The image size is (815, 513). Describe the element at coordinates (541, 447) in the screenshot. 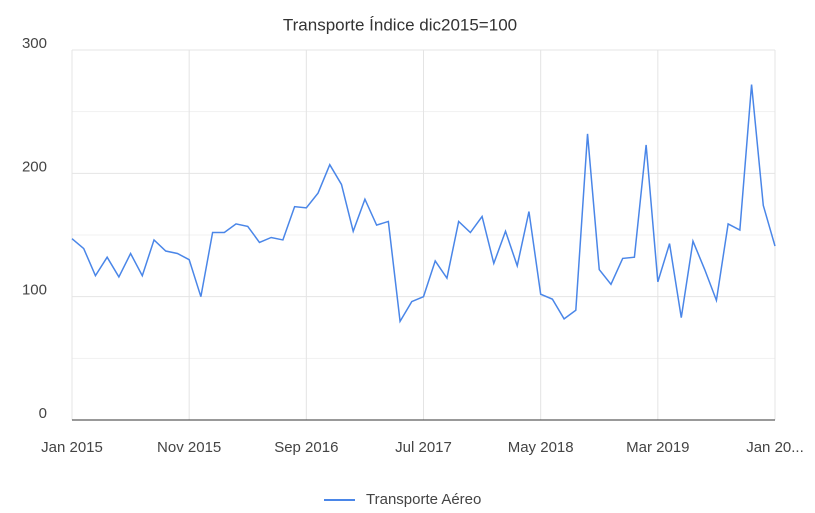

I see `x-tick-label: May 2018` at that location.